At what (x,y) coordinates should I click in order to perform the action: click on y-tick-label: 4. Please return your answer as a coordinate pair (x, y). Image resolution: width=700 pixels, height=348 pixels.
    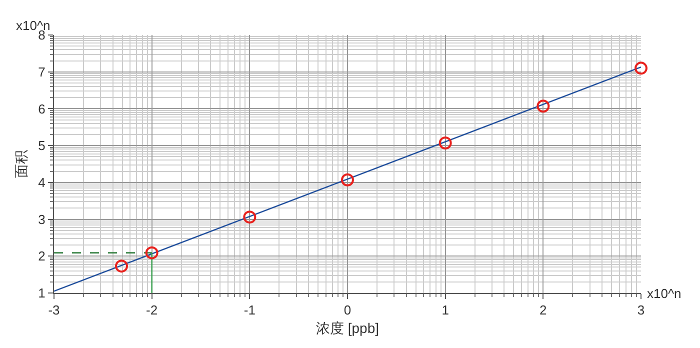
    Looking at the image, I should click on (42, 182).